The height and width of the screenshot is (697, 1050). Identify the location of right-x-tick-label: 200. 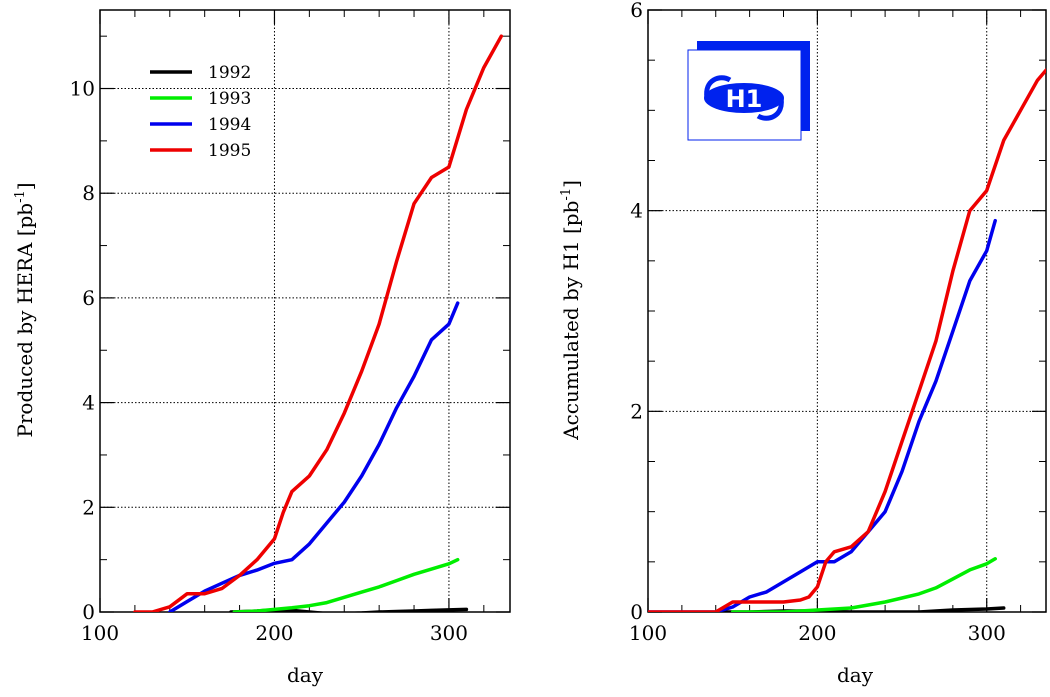
(817, 633).